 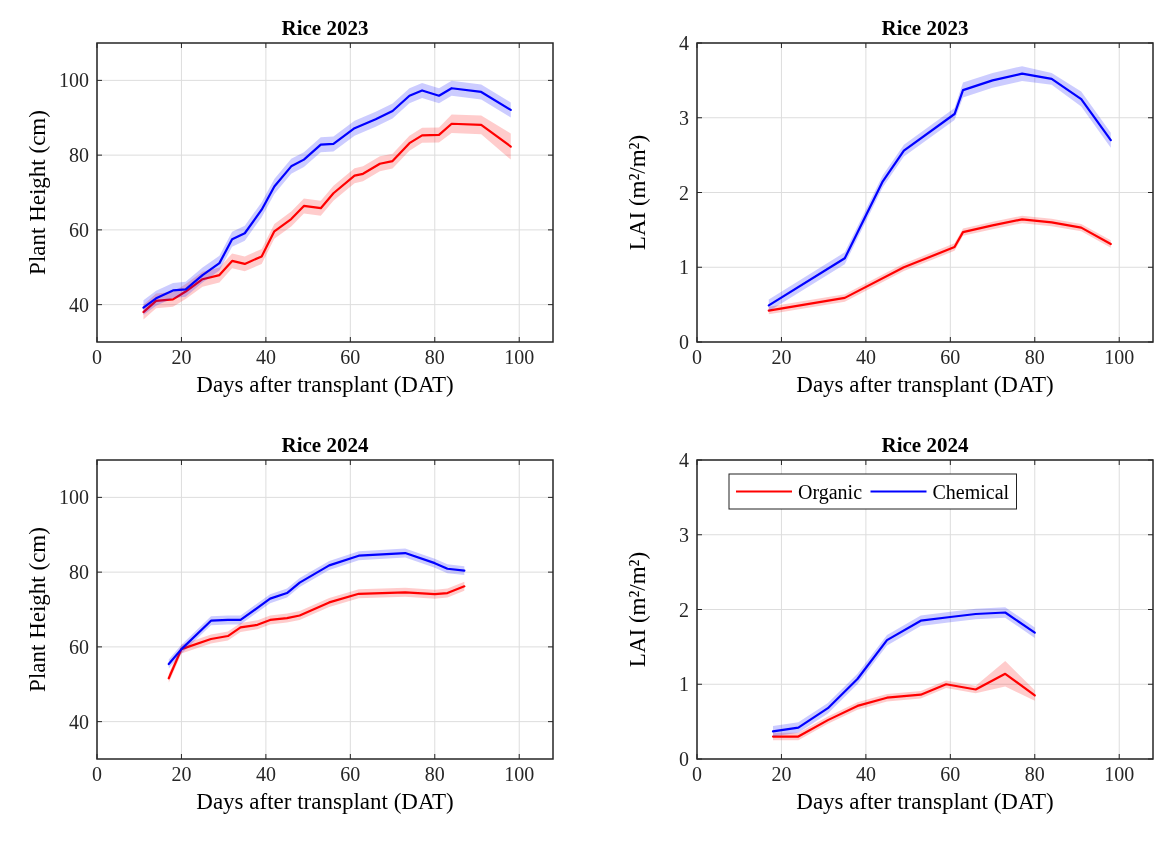 What do you see at coordinates (830, 492) in the screenshot?
I see `legend-label: Organic` at bounding box center [830, 492].